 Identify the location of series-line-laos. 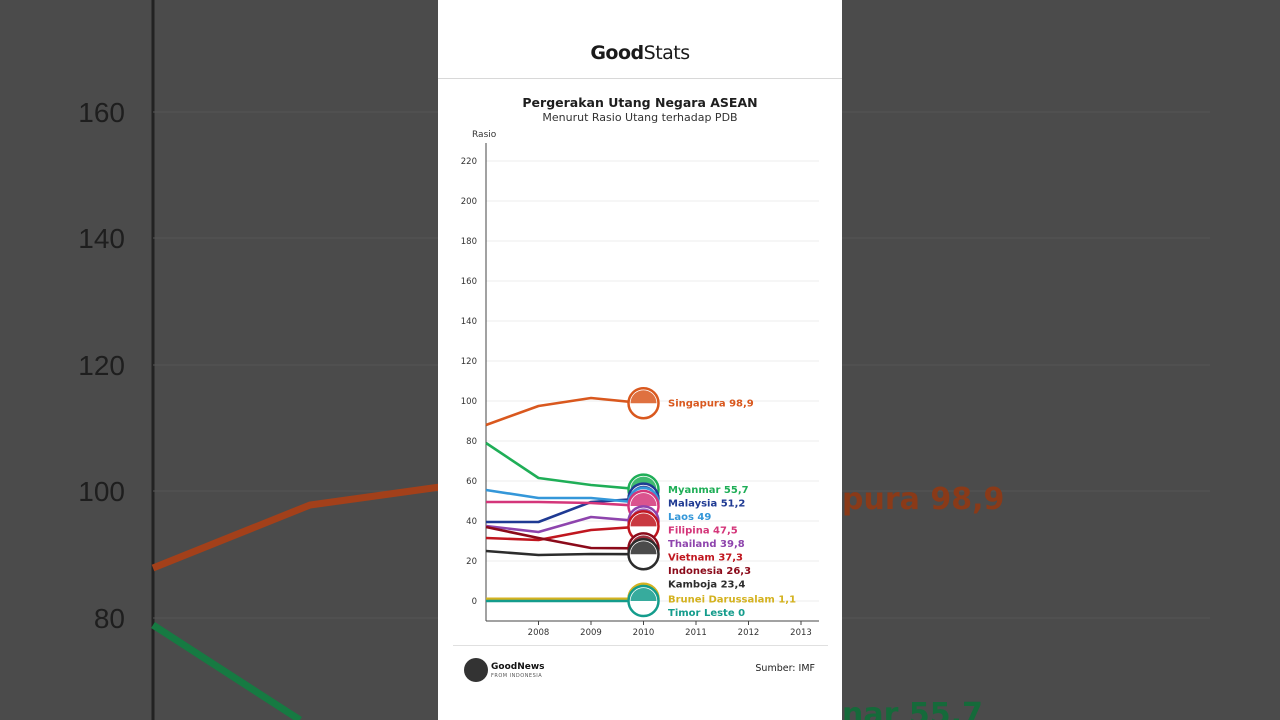
(564, 496).